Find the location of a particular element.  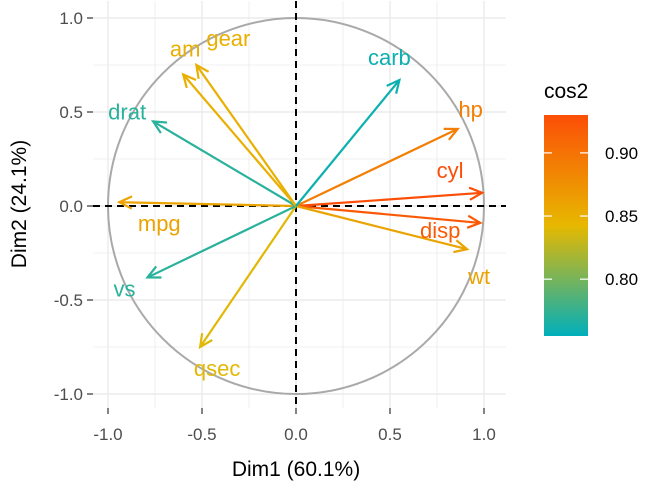

legend-title: cos2 is located at coordinates (566, 91).